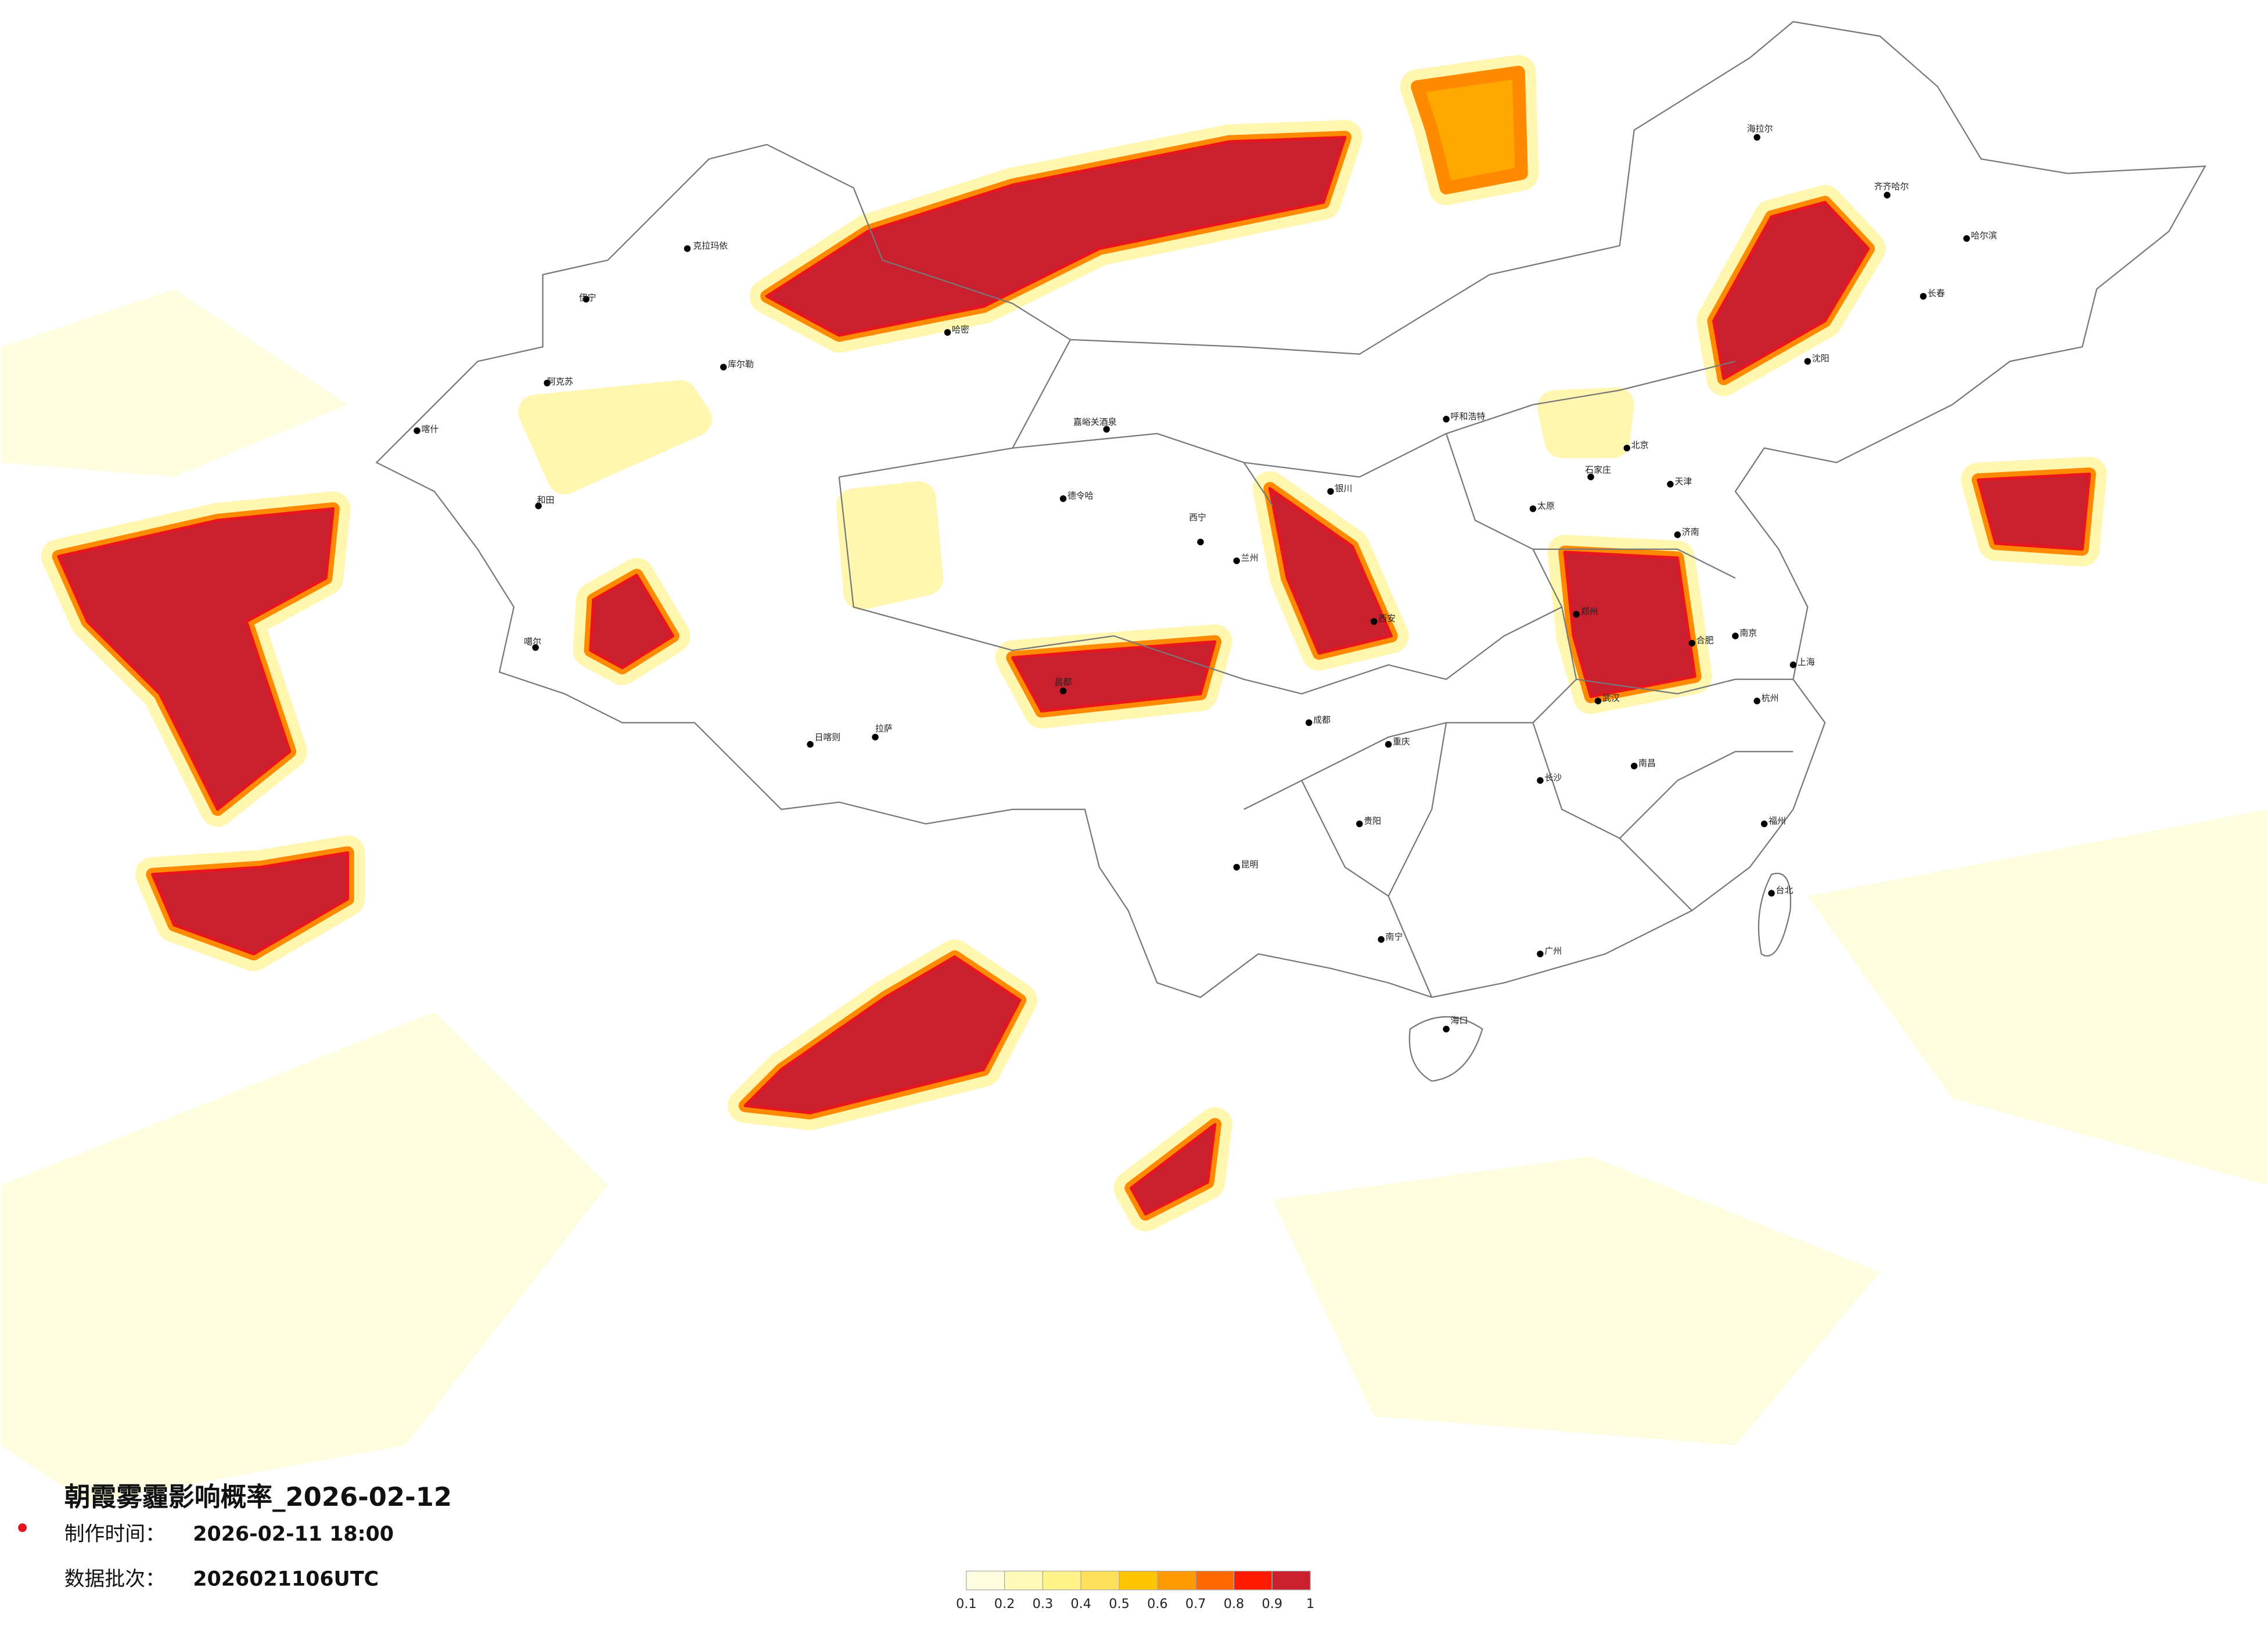 The height and width of the screenshot is (1626, 2268). Describe the element at coordinates (1080, 496) in the screenshot. I see `city-label: 德令哈` at that location.